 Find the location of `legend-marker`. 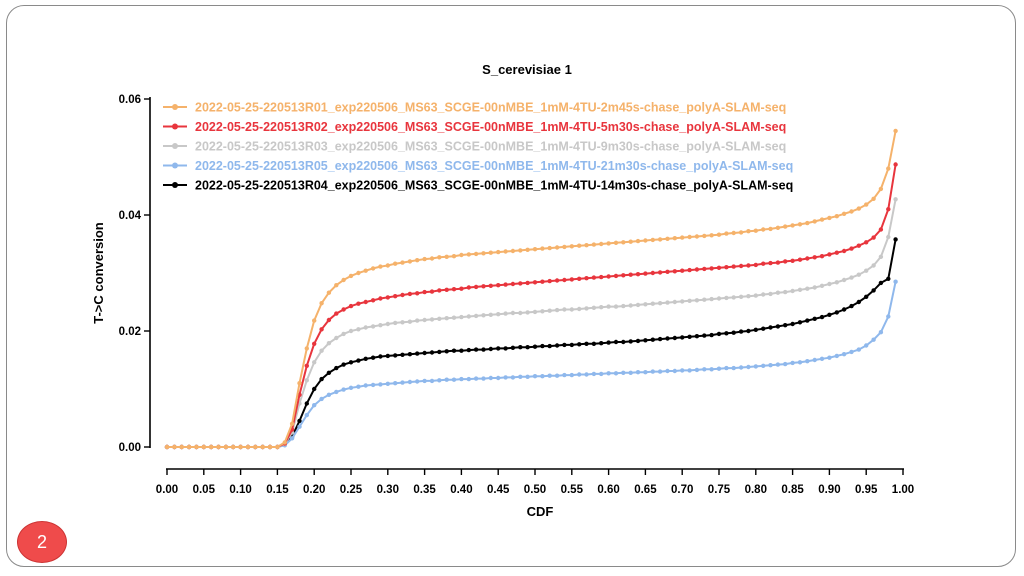

legend-marker is located at coordinates (175, 107).